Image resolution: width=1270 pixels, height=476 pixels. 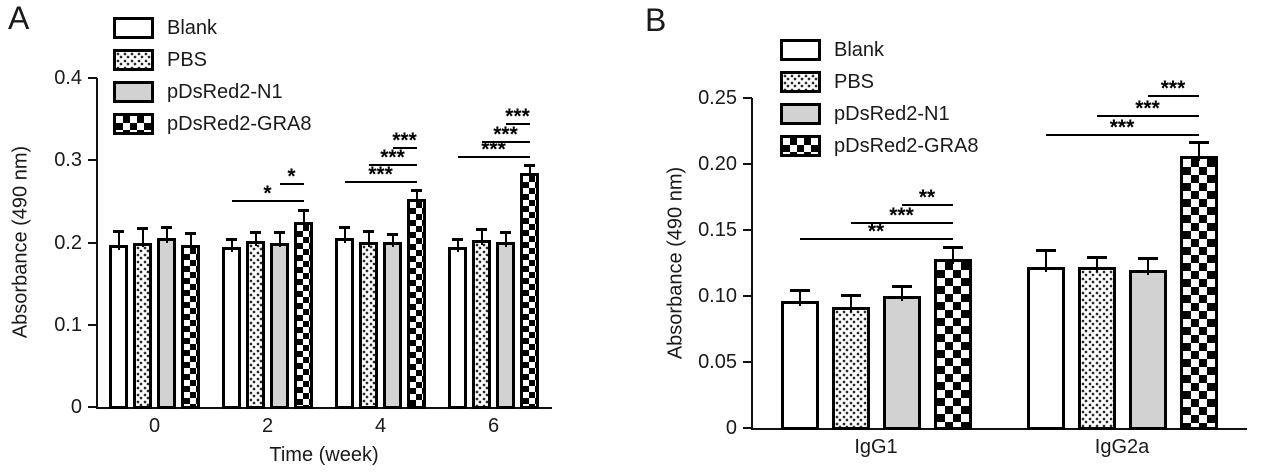 I want to click on legend-swatch-checker, so click(x=133, y=124).